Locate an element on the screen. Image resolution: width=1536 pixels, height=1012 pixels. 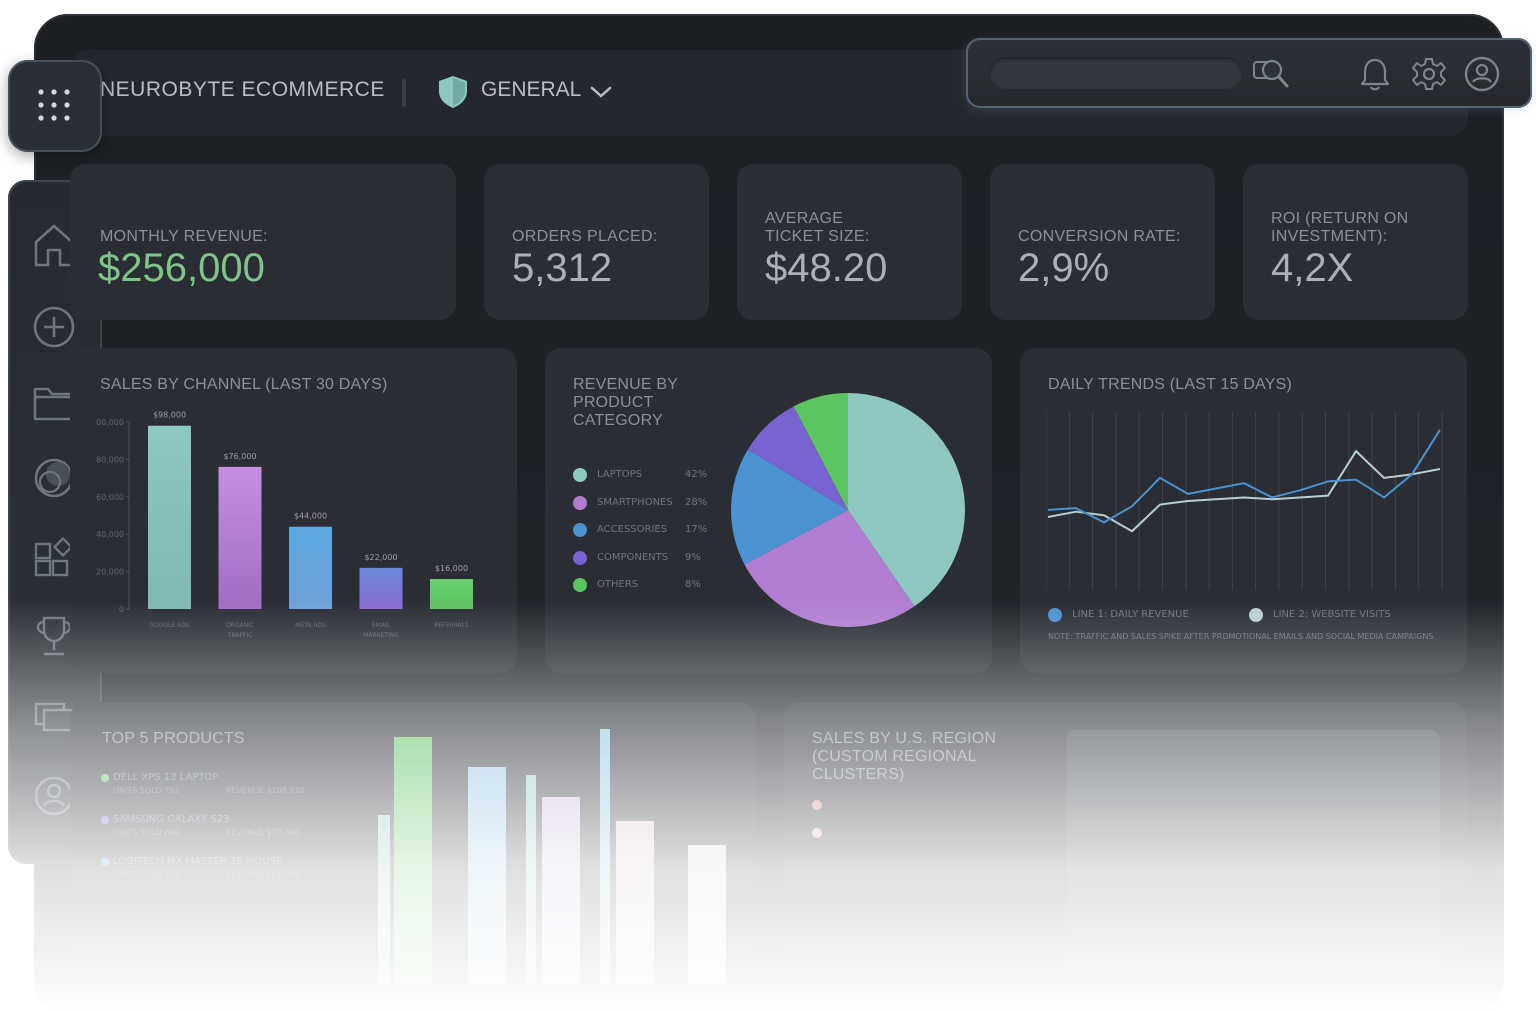
home-icon is located at coordinates (54, 245).